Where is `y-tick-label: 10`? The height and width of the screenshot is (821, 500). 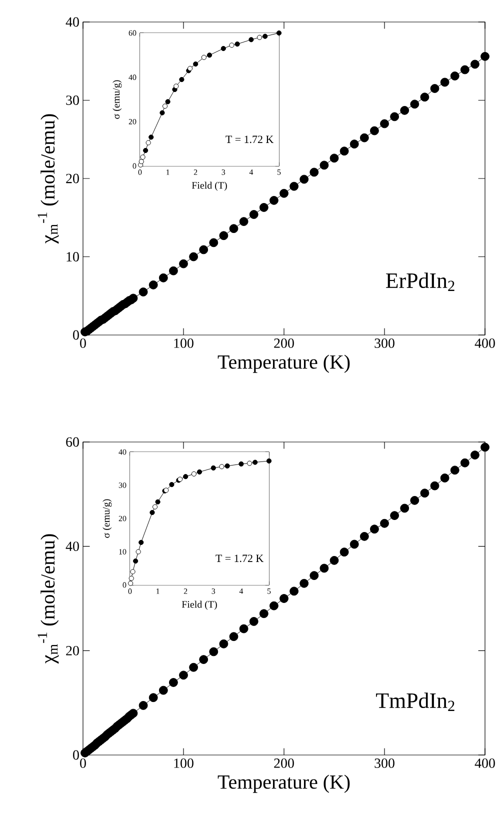 y-tick-label: 10 is located at coordinates (72, 257).